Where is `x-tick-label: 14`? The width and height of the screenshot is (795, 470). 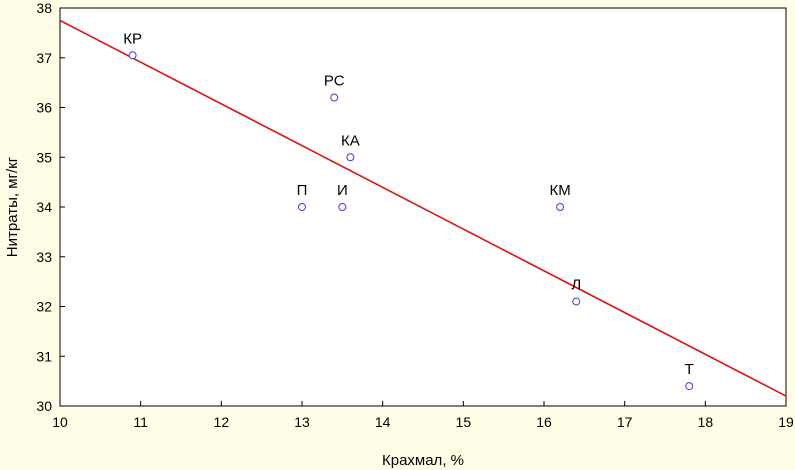
x-tick-label: 14 is located at coordinates (383, 422).